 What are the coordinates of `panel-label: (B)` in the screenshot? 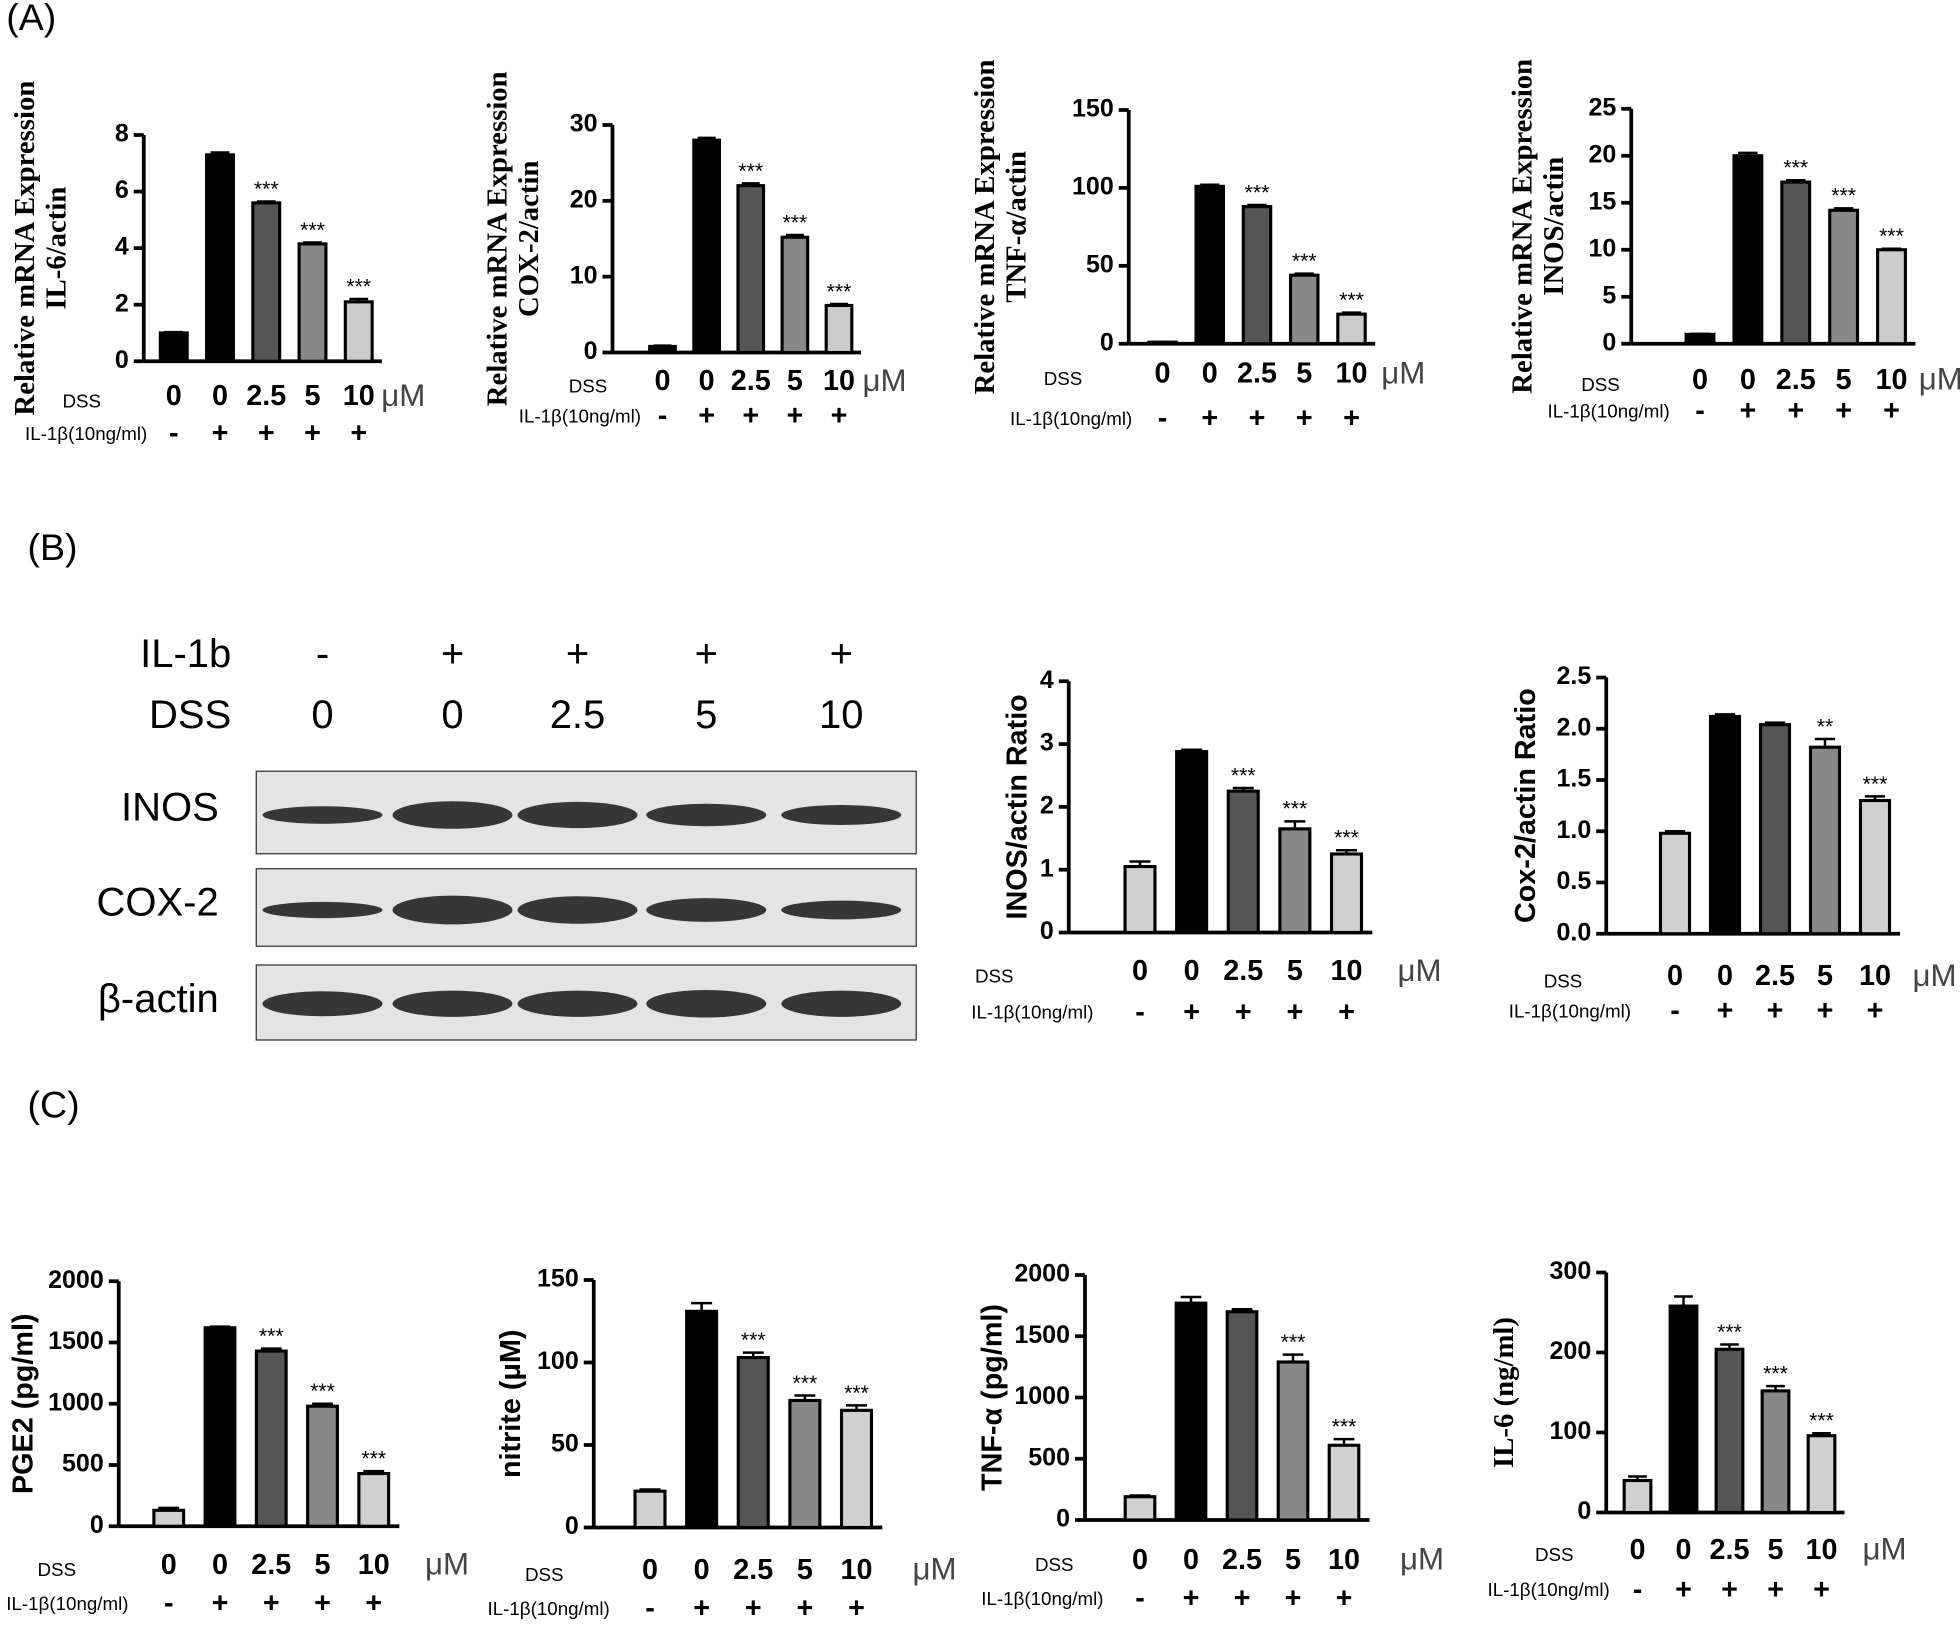 It's located at (53, 547).